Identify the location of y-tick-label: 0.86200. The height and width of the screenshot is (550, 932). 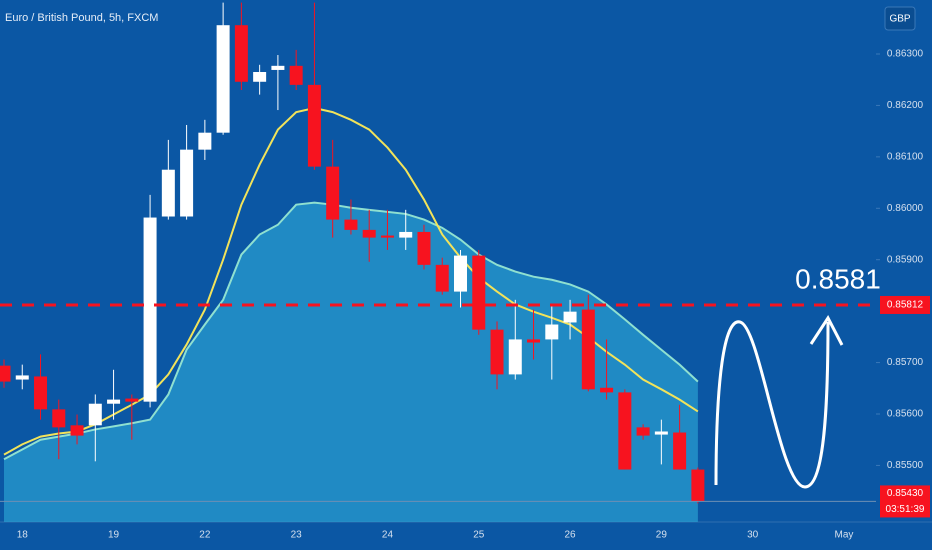
(905, 105).